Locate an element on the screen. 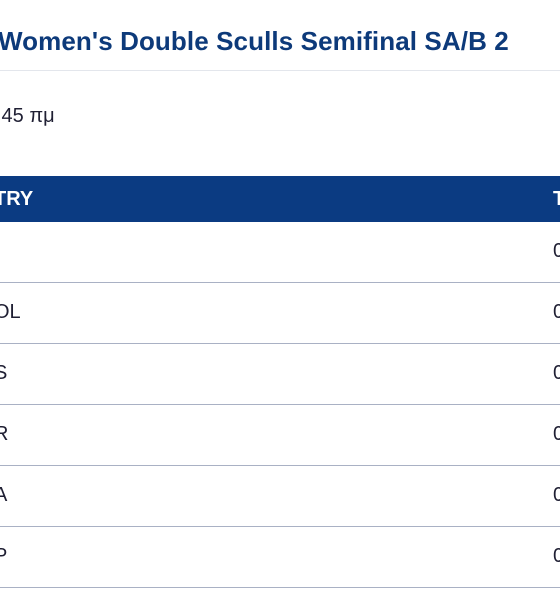  table-row: I 0 is located at coordinates (280, 252).